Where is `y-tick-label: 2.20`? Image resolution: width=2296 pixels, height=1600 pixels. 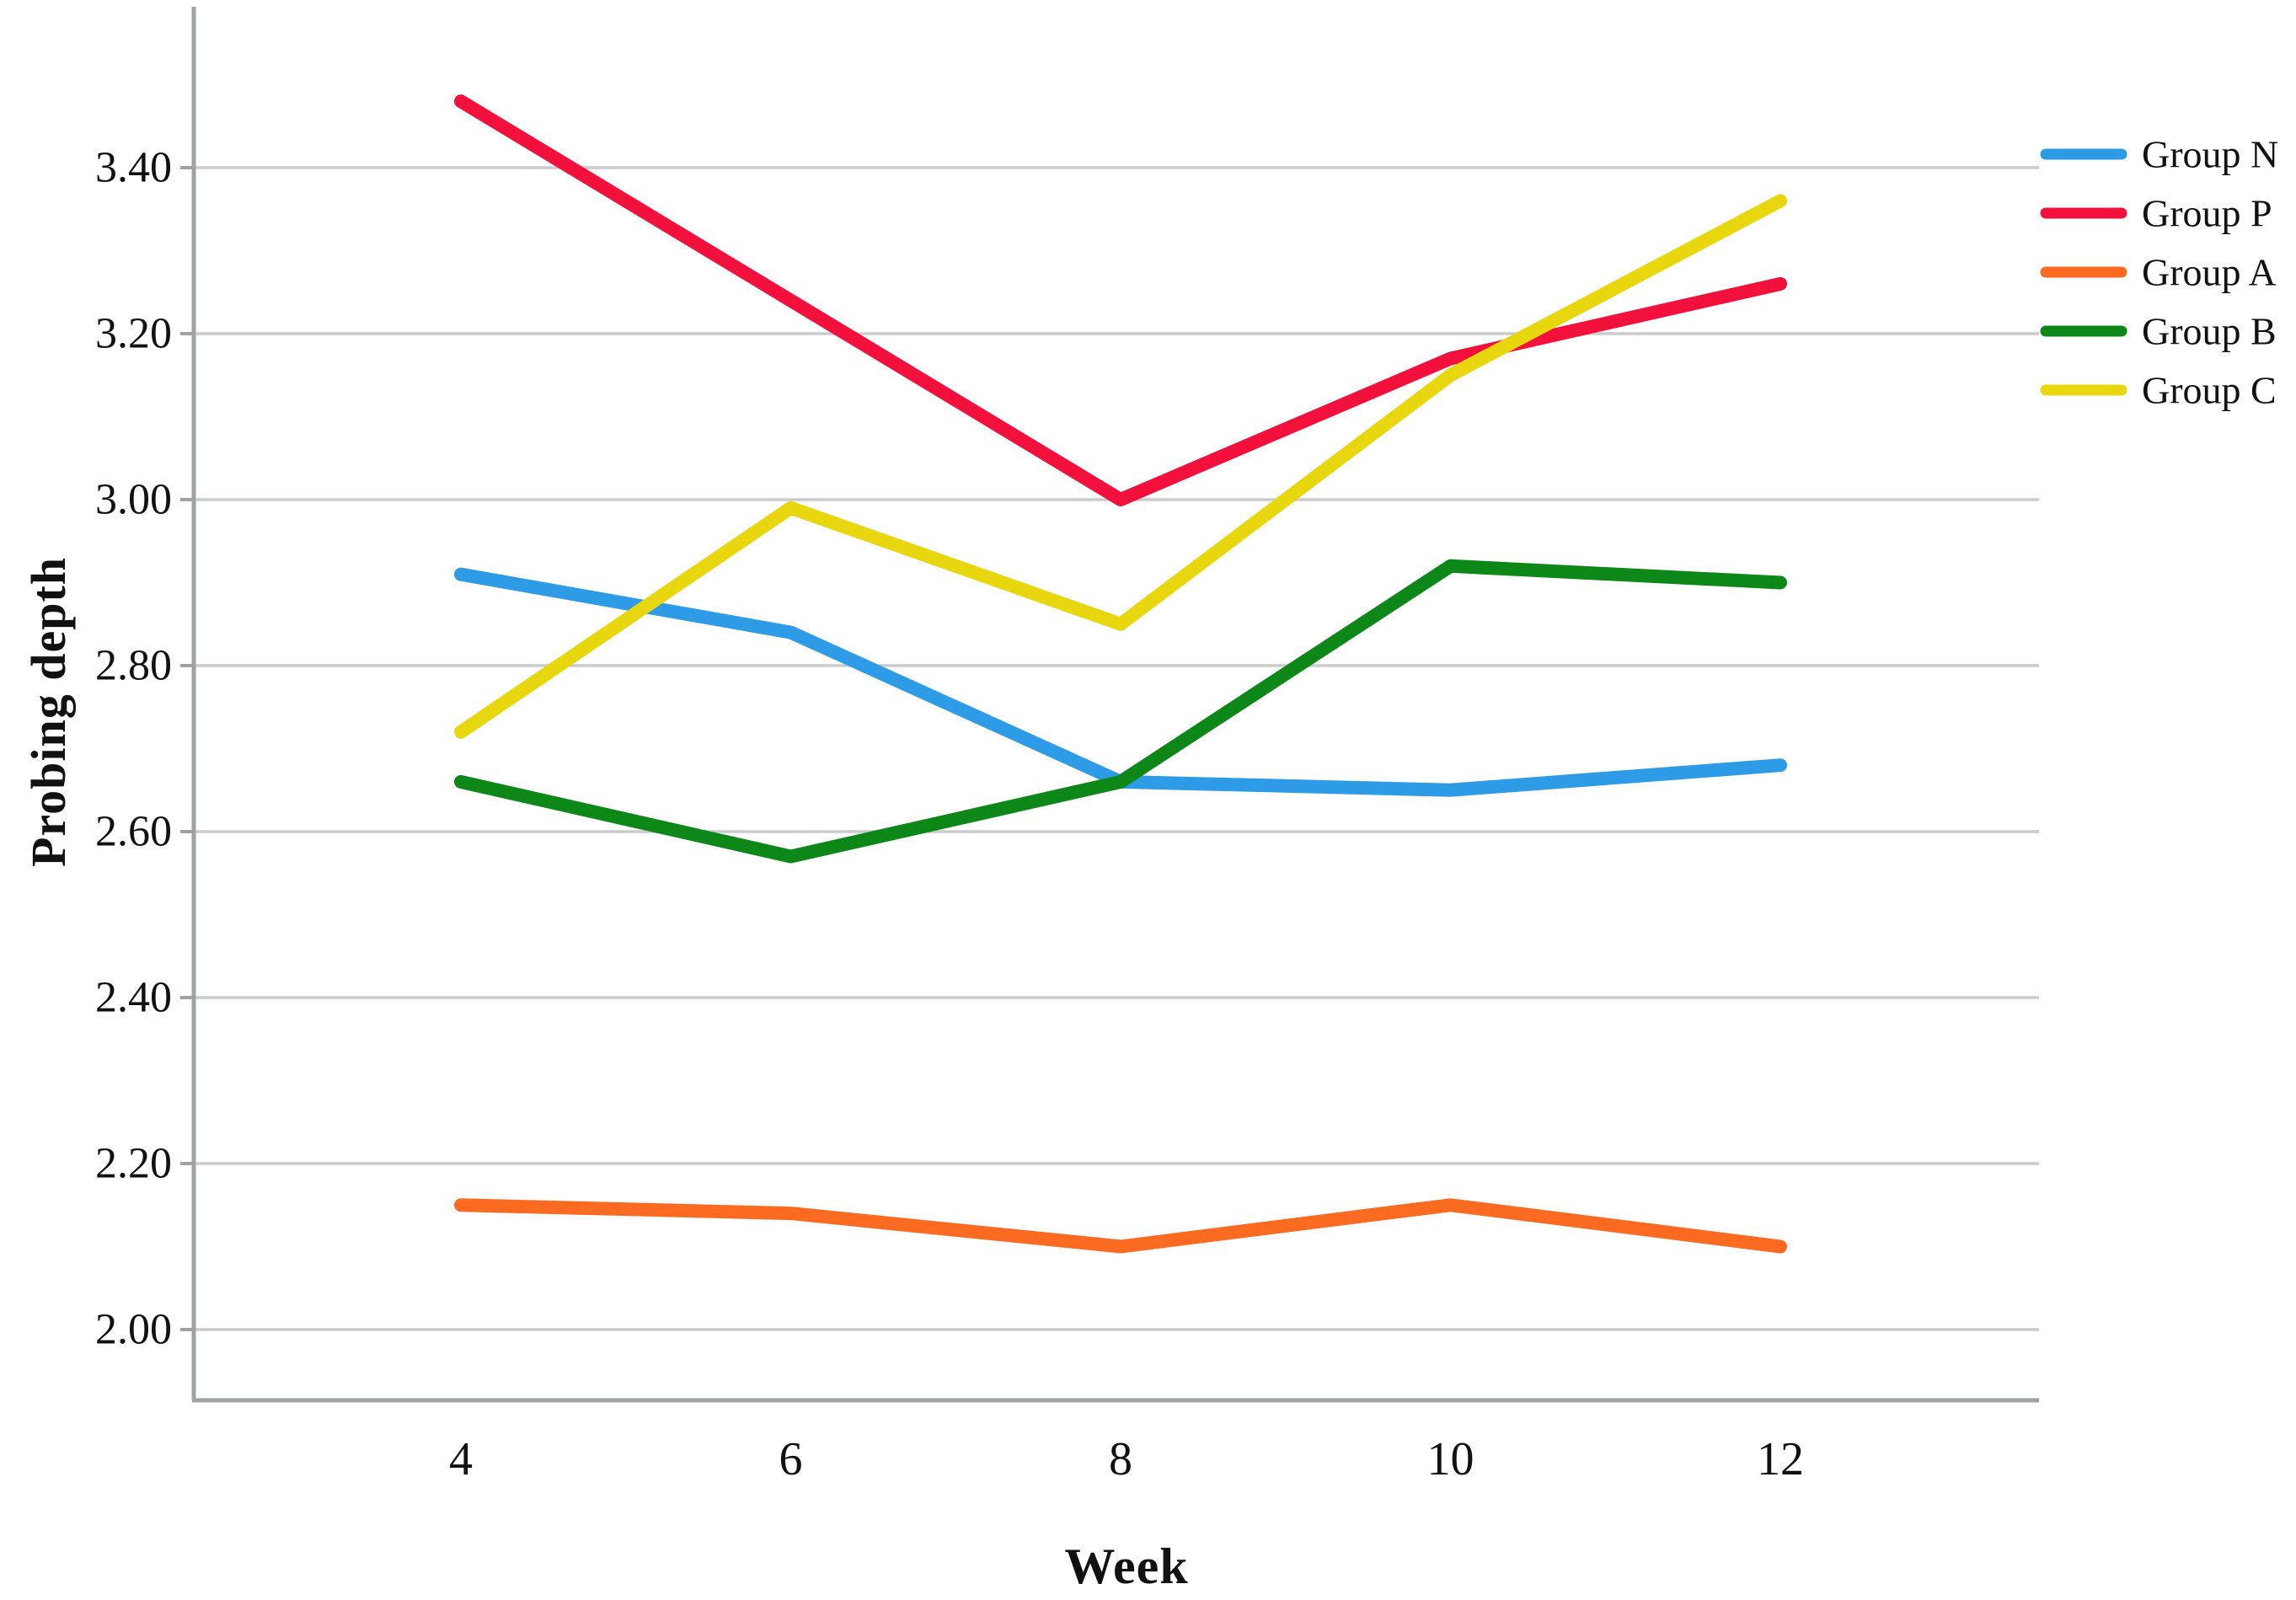
y-tick-label: 2.20 is located at coordinates (133, 1164).